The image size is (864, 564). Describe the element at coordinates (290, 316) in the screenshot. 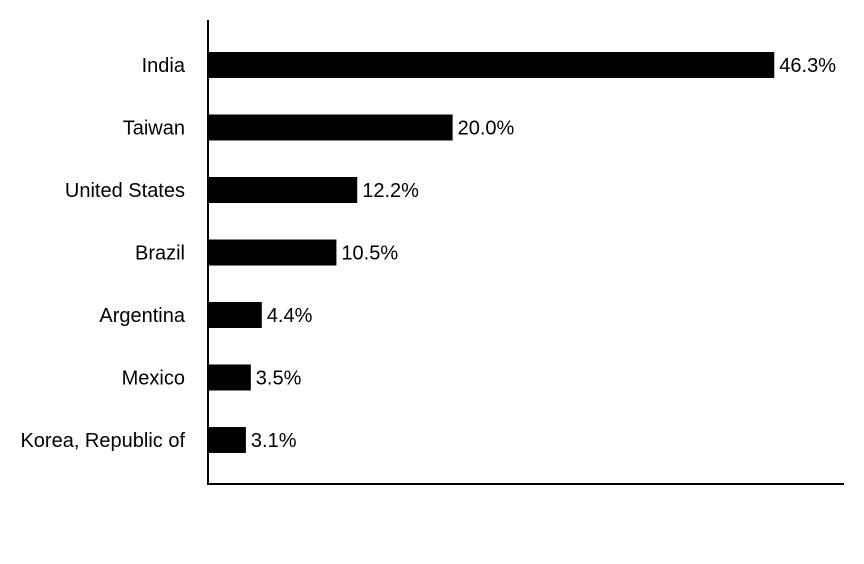

I see `value-label: 4.4%` at that location.